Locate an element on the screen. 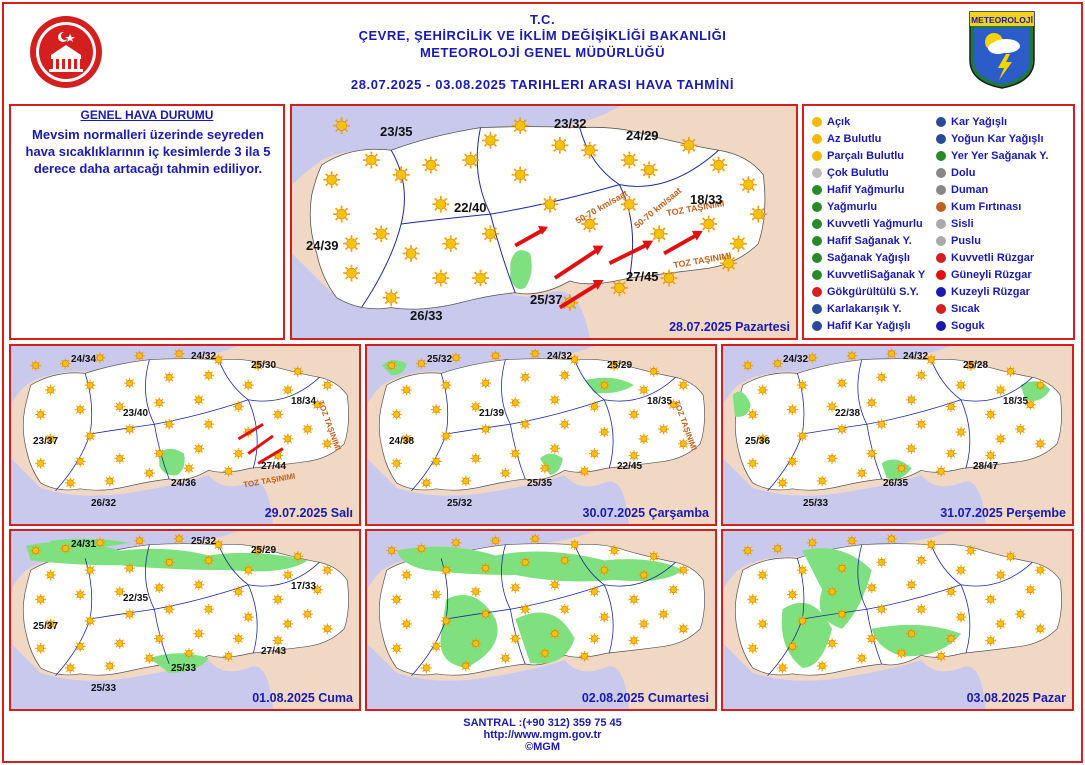 This screenshot has height=765, width=1085. legend-item: Hafif Yağmurlu is located at coordinates (857, 190).